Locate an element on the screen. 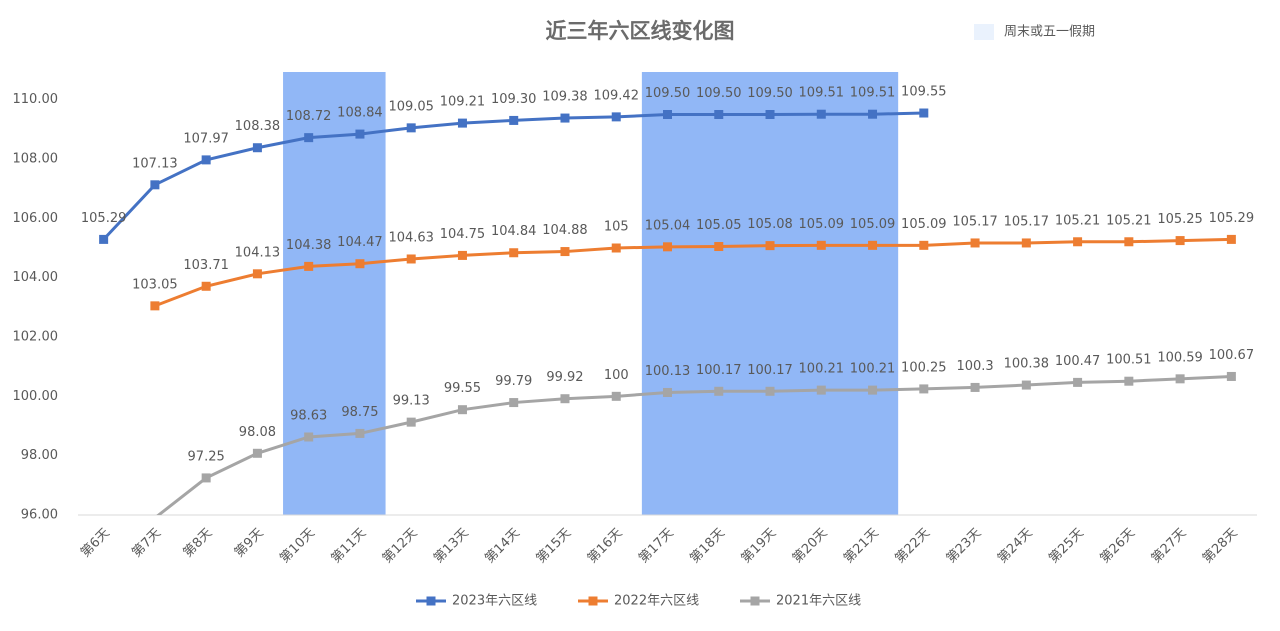  data-label: 104.47 is located at coordinates (360, 242).